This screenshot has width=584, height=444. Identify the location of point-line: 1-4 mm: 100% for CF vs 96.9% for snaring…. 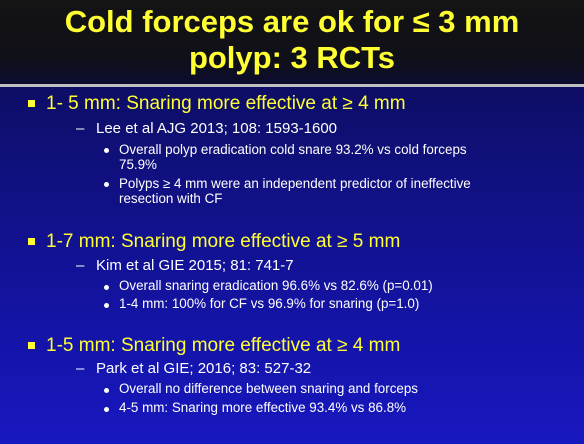
(269, 303).